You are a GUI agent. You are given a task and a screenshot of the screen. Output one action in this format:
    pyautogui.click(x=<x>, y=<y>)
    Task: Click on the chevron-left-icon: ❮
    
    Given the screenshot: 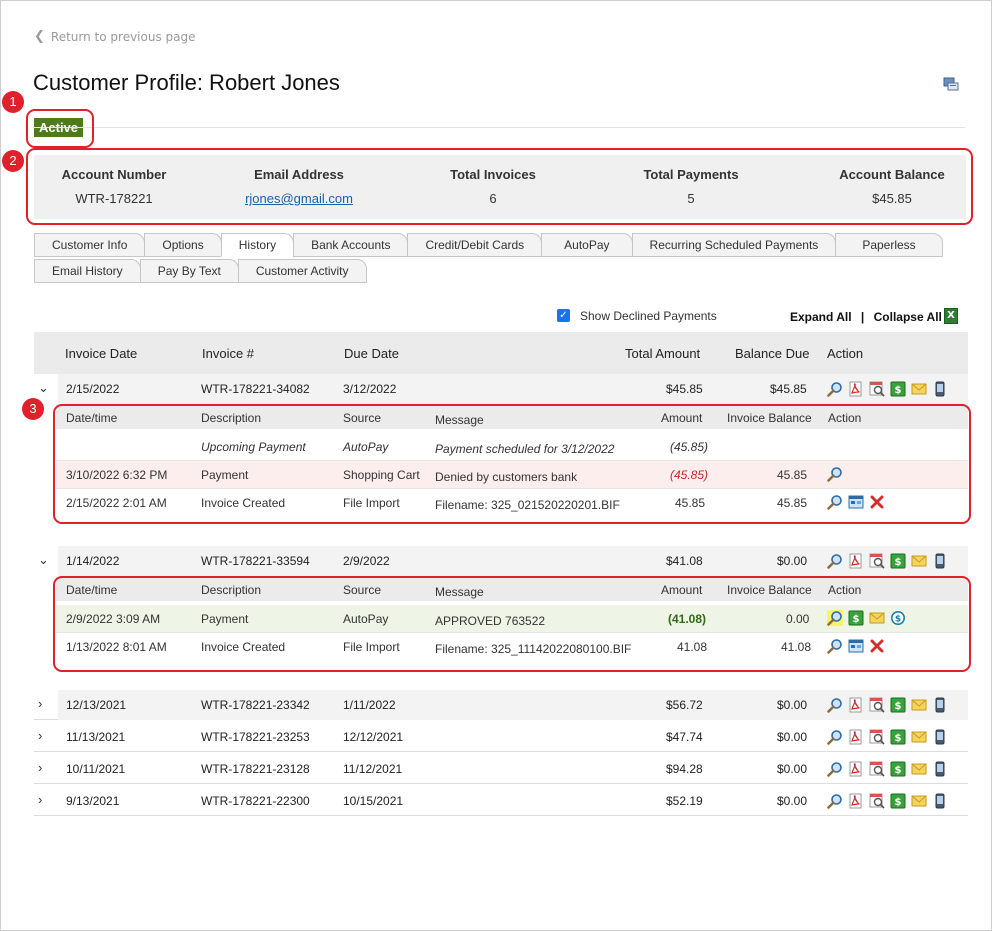 What is the action you would take?
    pyautogui.click(x=39, y=36)
    